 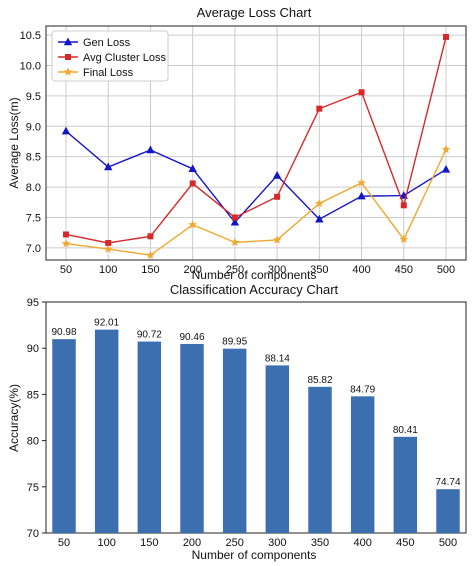 I want to click on accuracy-x-tick-label: 500, so click(x=448, y=543).